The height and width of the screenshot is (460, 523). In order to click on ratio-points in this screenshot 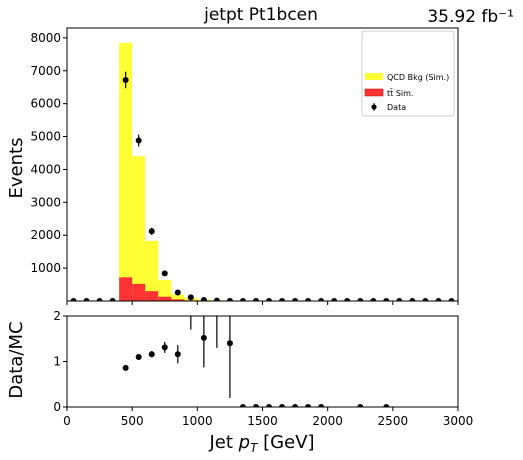, I will do `click(256, 361)`.